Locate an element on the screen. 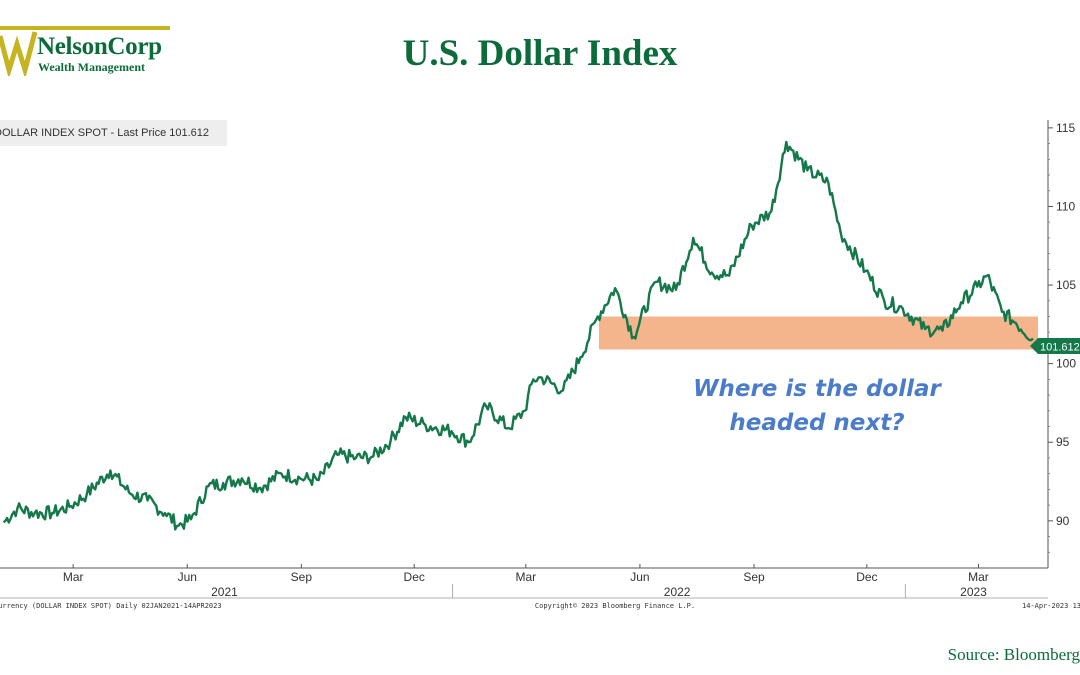 The height and width of the screenshot is (675, 1080). y-tick-label: 110 is located at coordinates (1065, 206).